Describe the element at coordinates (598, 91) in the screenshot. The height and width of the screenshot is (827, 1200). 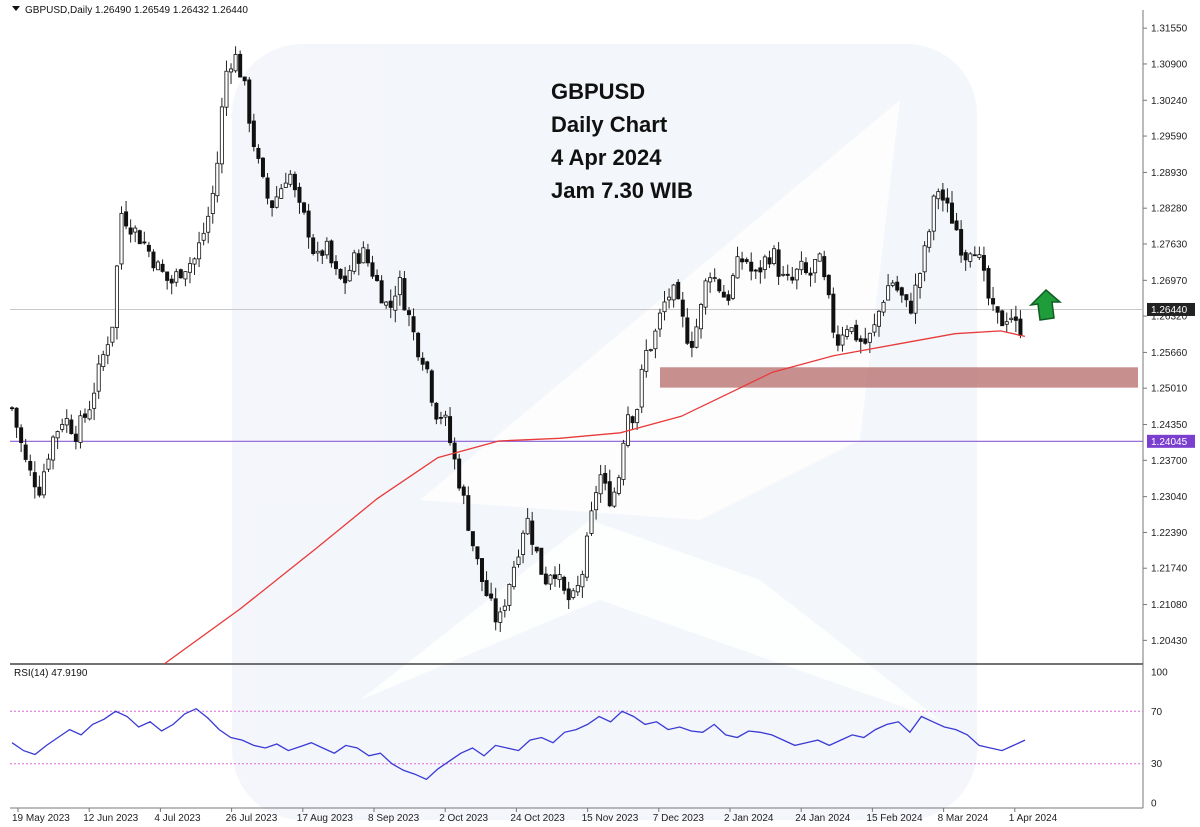
I see `annotation-line-1: GBPUSD` at that location.